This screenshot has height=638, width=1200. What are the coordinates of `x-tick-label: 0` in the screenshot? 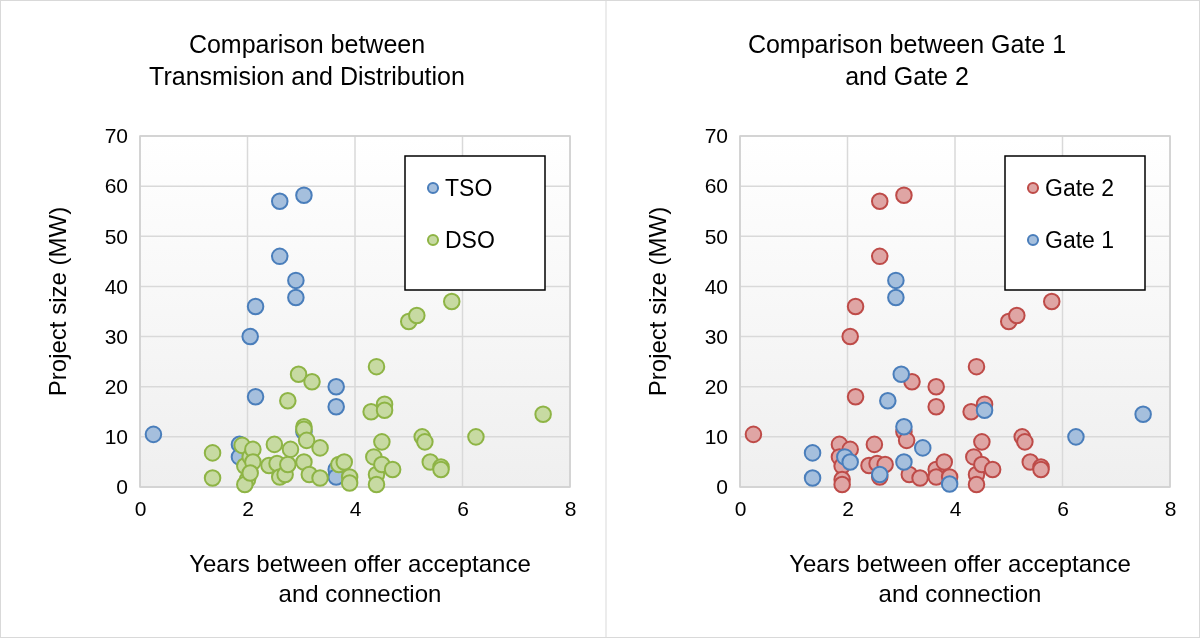 It's located at (140, 508).